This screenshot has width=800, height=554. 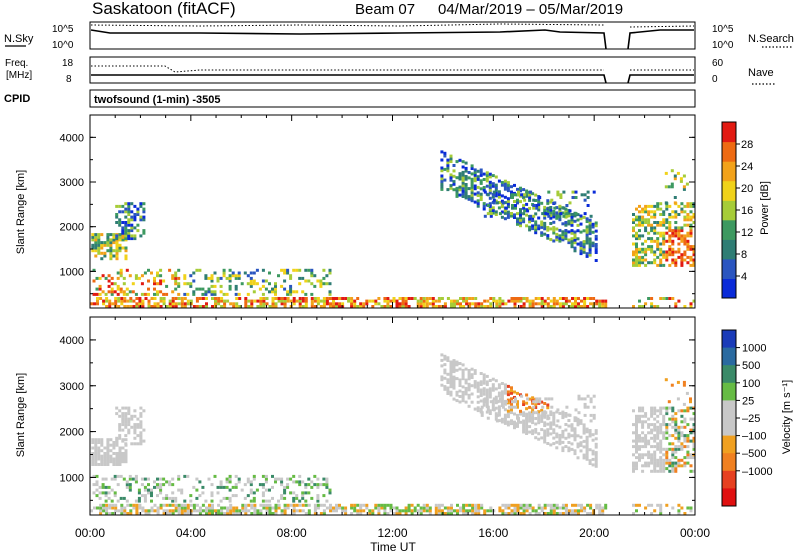 What do you see at coordinates (72, 272) in the screenshot?
I see `y-tick-label: 1000` at bounding box center [72, 272].